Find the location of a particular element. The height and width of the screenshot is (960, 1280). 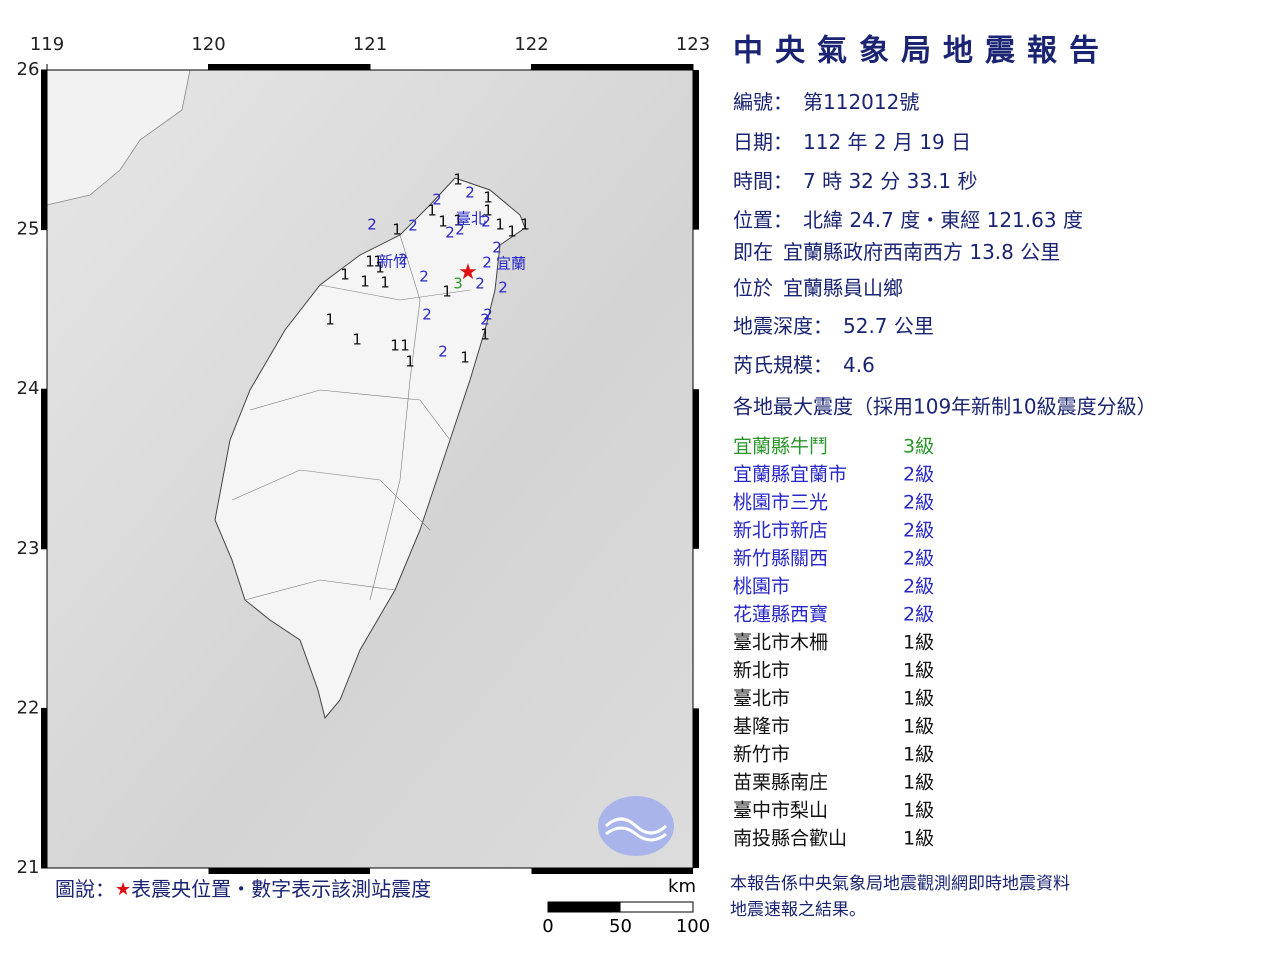

intensity-area: 宜蘭縣牛鬥 is located at coordinates (780, 447).